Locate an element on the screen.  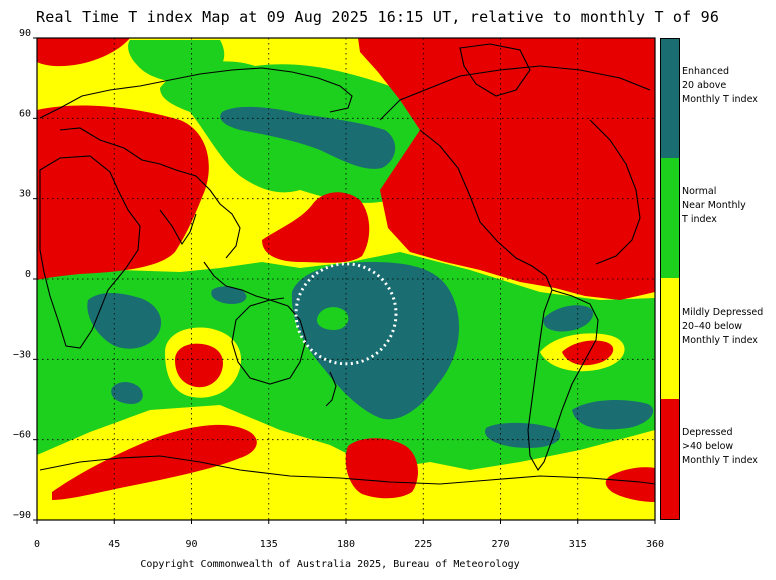
legend-band-depressed is located at coordinates (670, 459).